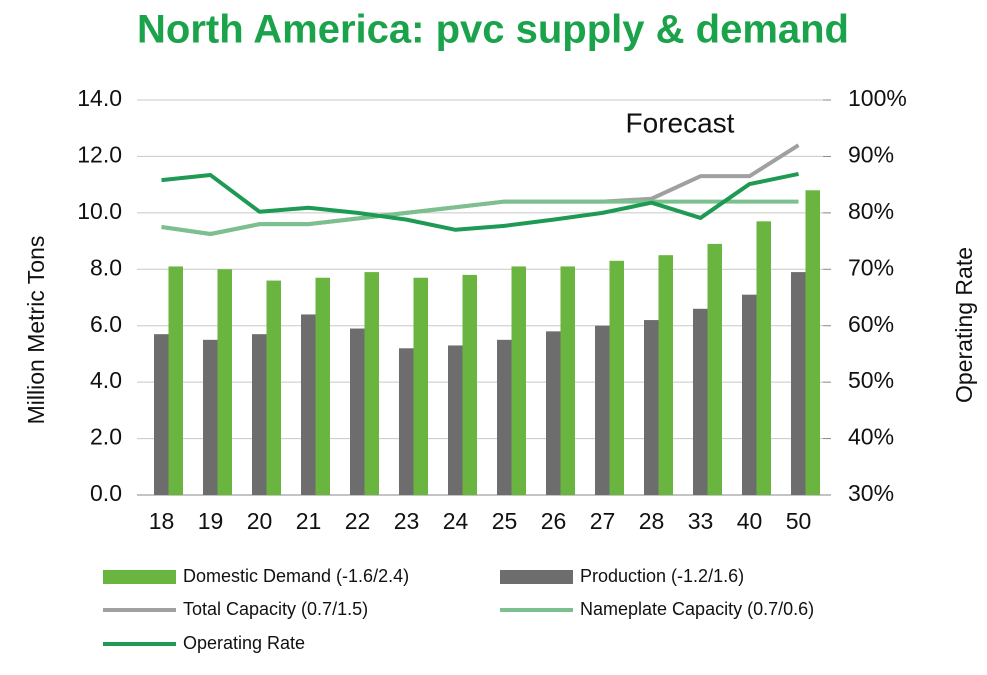 This screenshot has height=675, width=987. I want to click on y2-tick-label: 100%, so click(877, 98).